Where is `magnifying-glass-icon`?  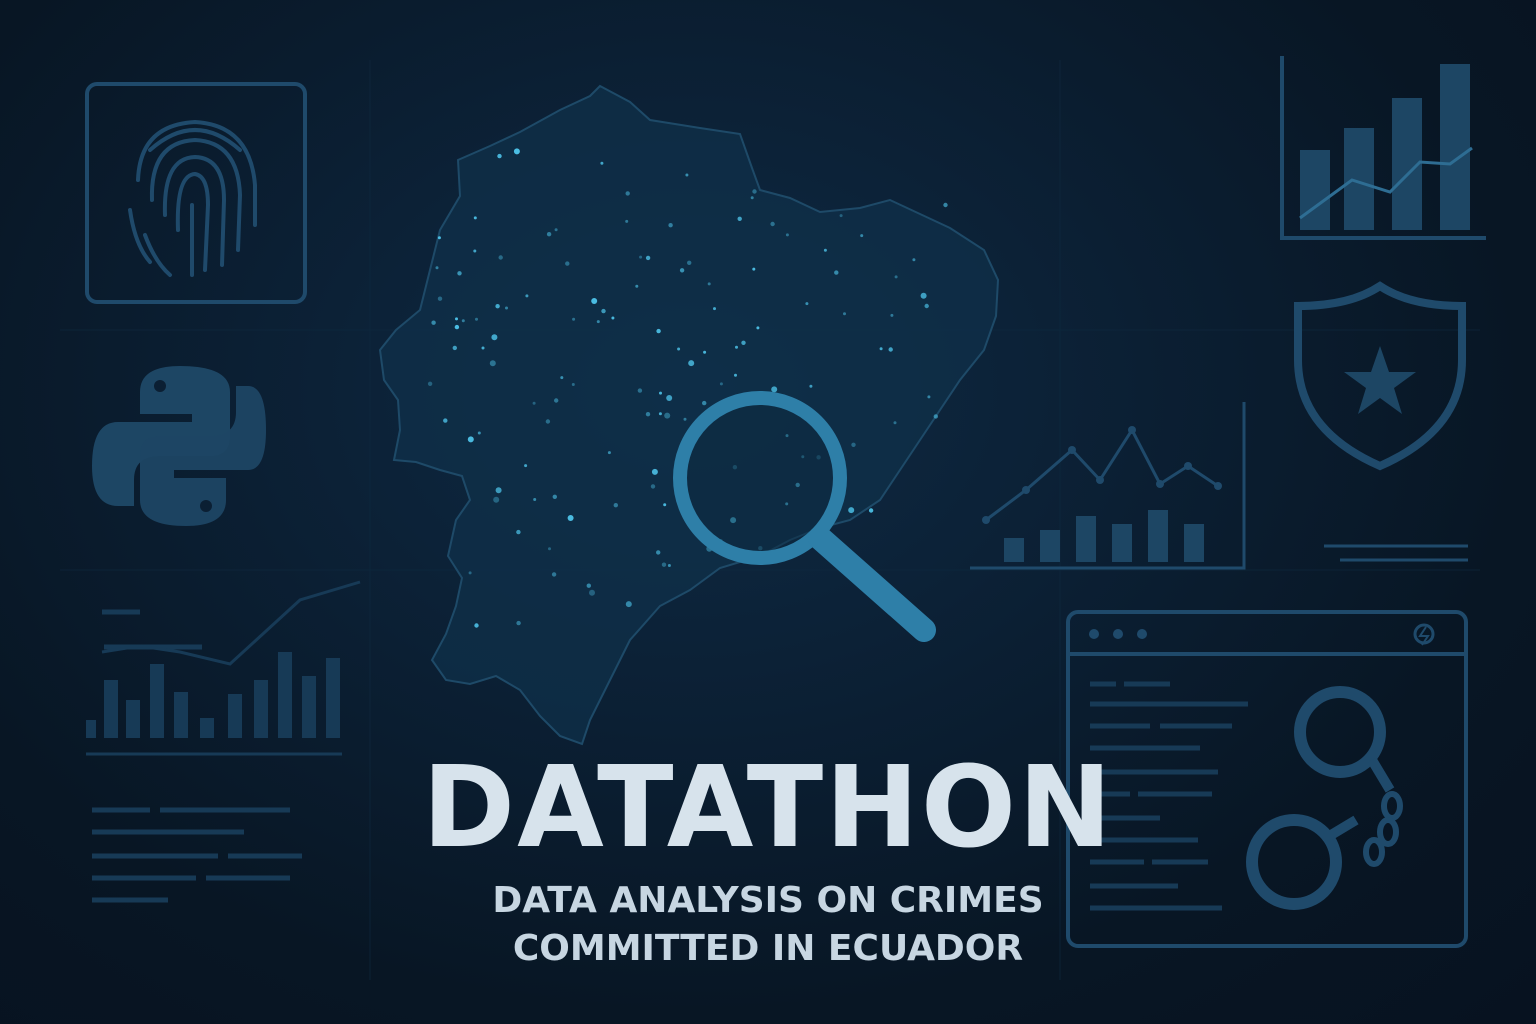 magnifying-glass-icon is located at coordinates (804, 516).